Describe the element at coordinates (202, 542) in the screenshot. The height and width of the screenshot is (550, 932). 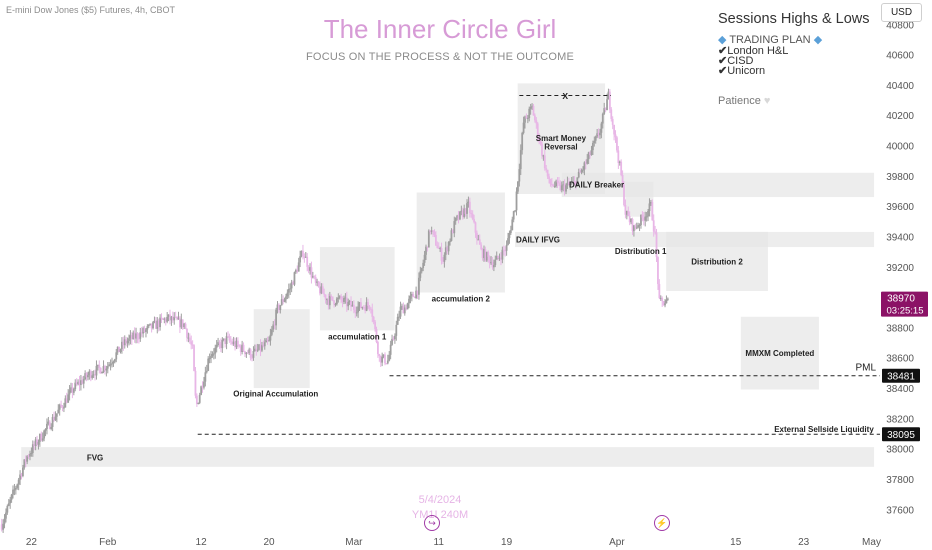
I see `x-tick-label: 12` at that location.